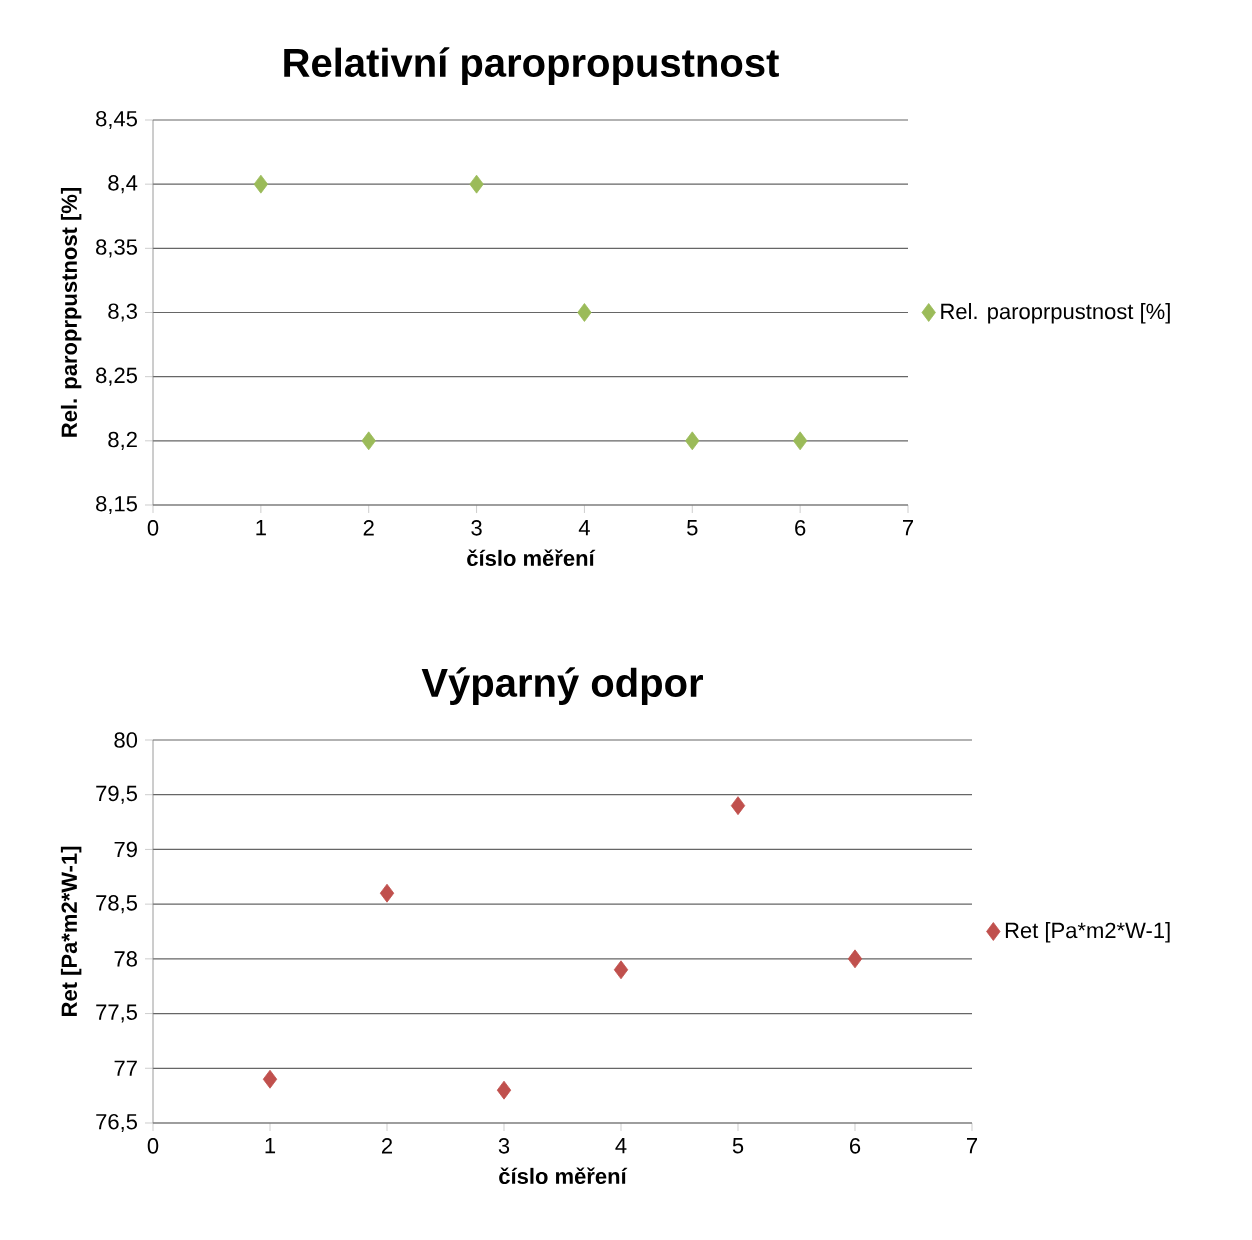 Image resolution: width=1252 pixels, height=1240 pixels. I want to click on y-tick-label: 8,35, so click(116, 248).